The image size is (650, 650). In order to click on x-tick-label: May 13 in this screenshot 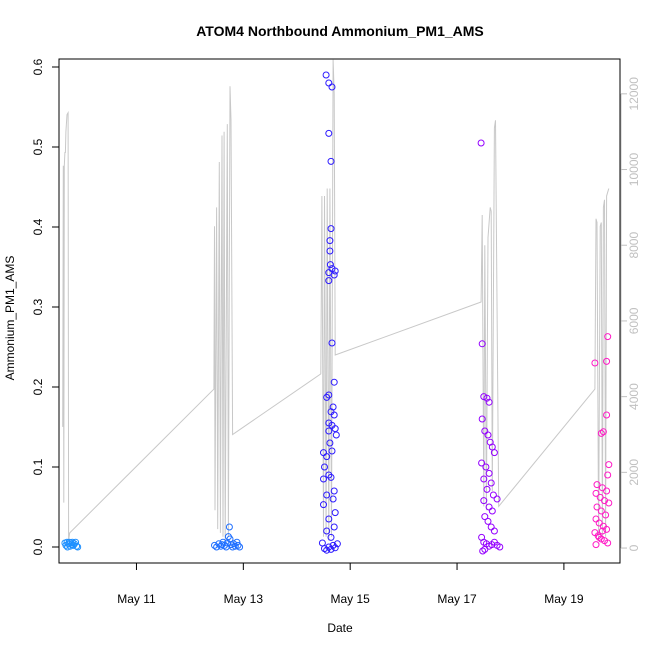, I will do `click(244, 599)`.